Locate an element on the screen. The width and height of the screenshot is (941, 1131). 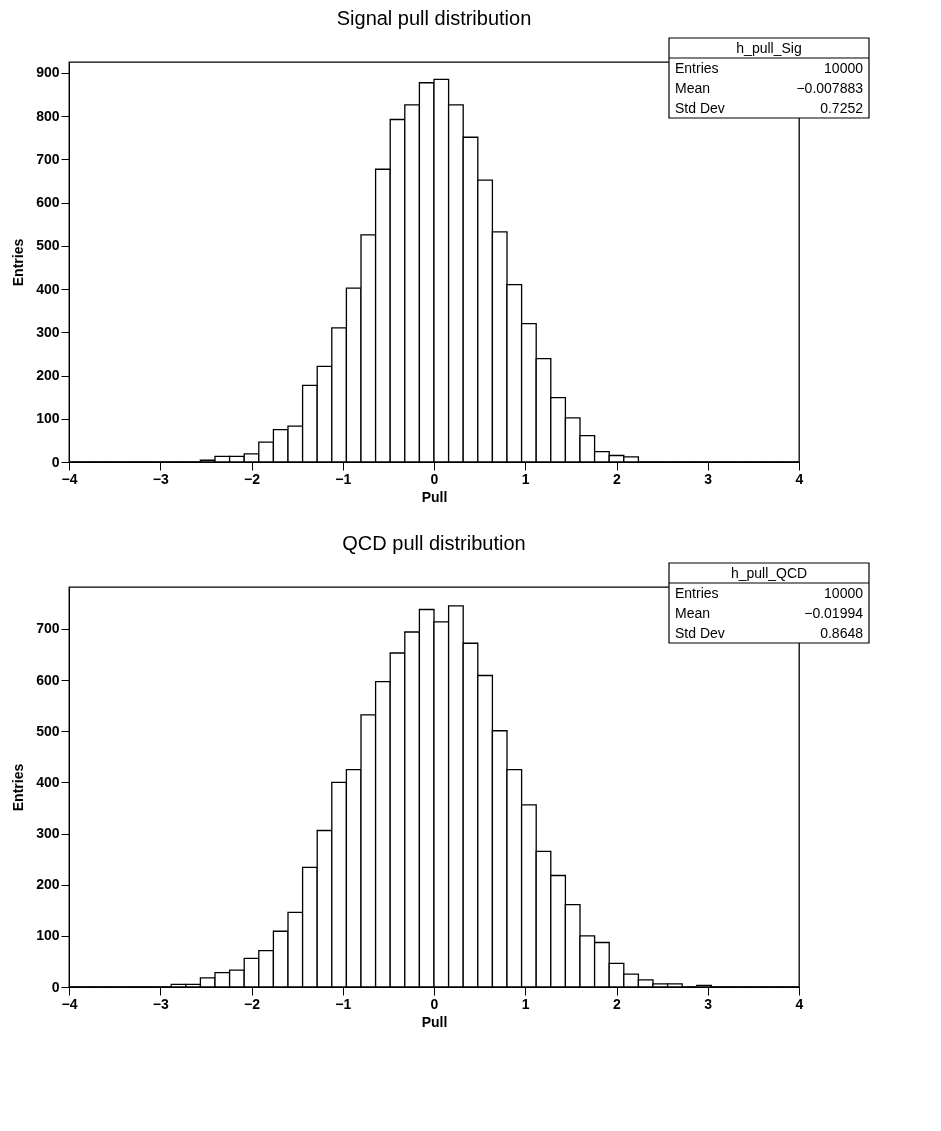
text: h_pull_Sig is located at coordinates (769, 48).